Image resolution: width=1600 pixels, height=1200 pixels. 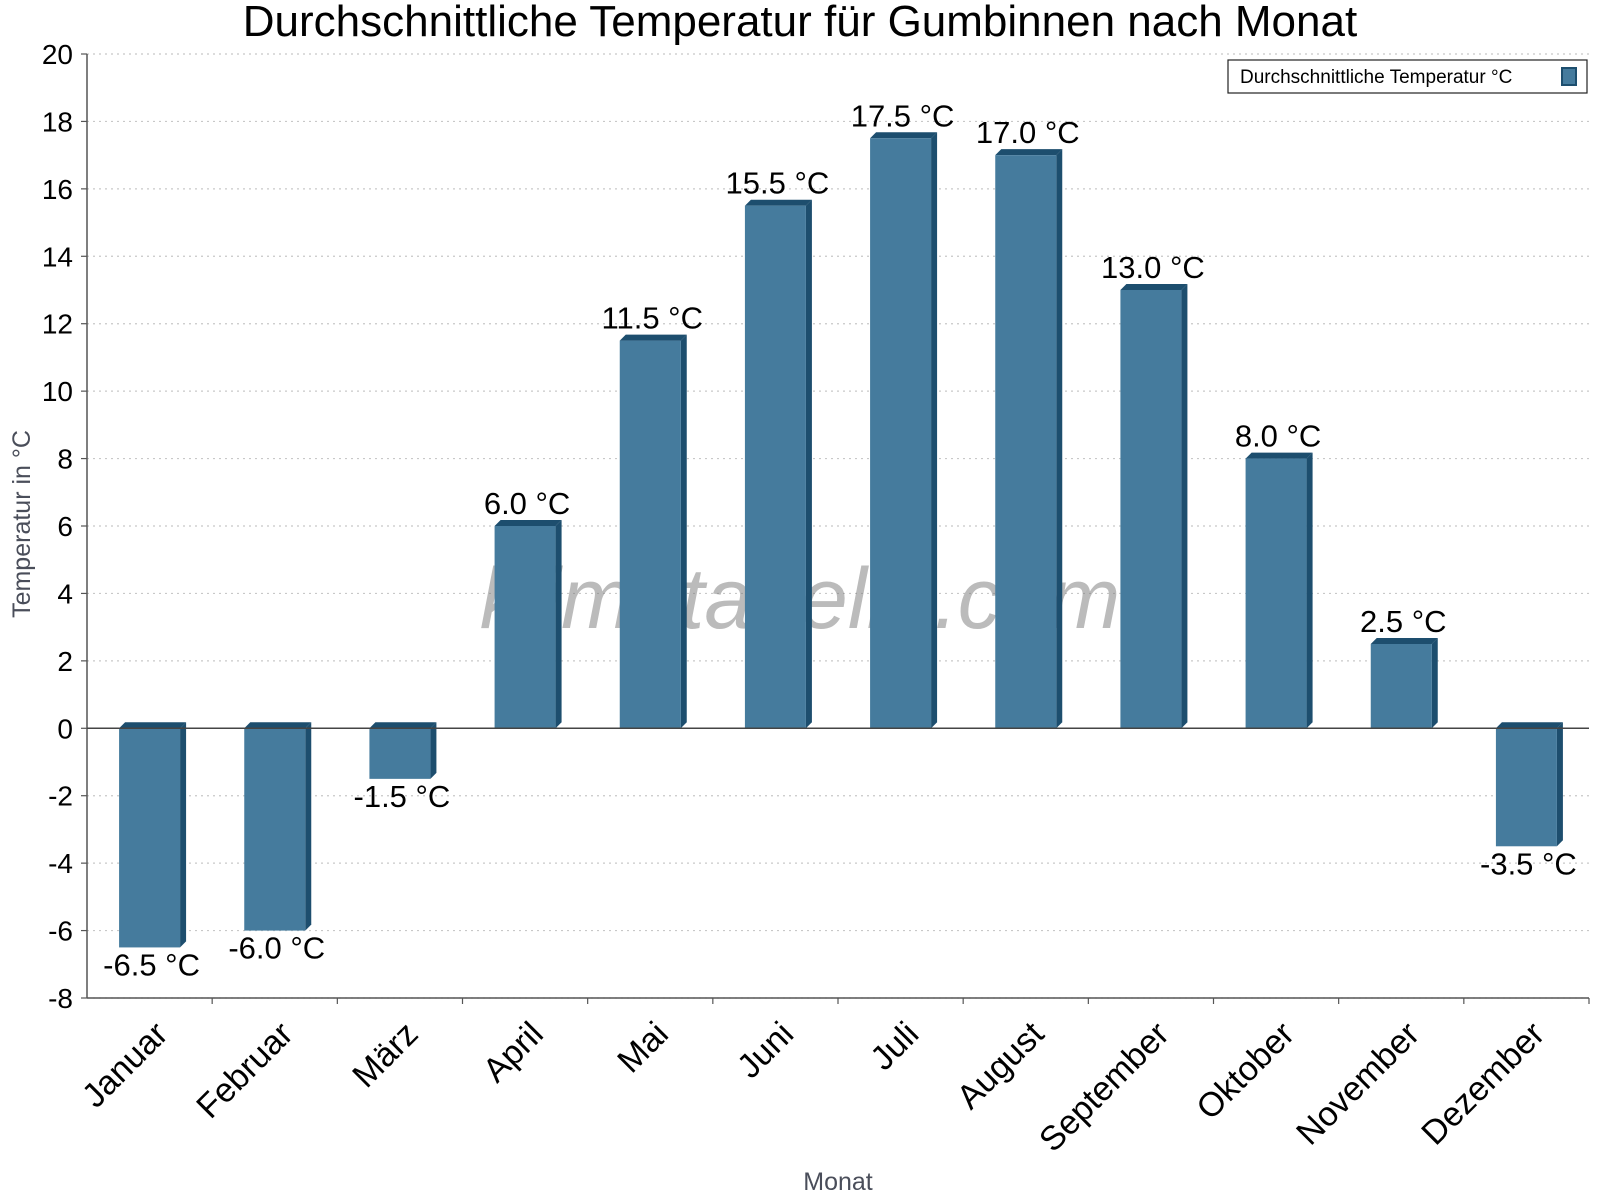 What do you see at coordinates (57, 391) in the screenshot?
I see `y-tick-label: 10` at bounding box center [57, 391].